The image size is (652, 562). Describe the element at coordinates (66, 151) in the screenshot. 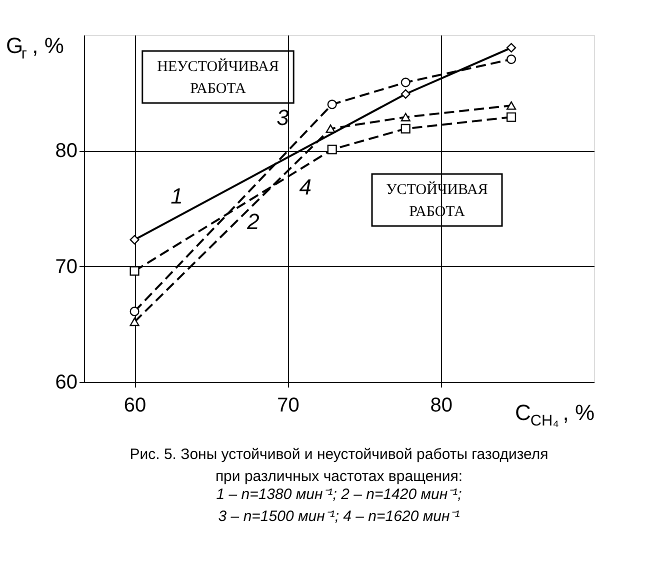

I see `y-tick-label: 80` at that location.